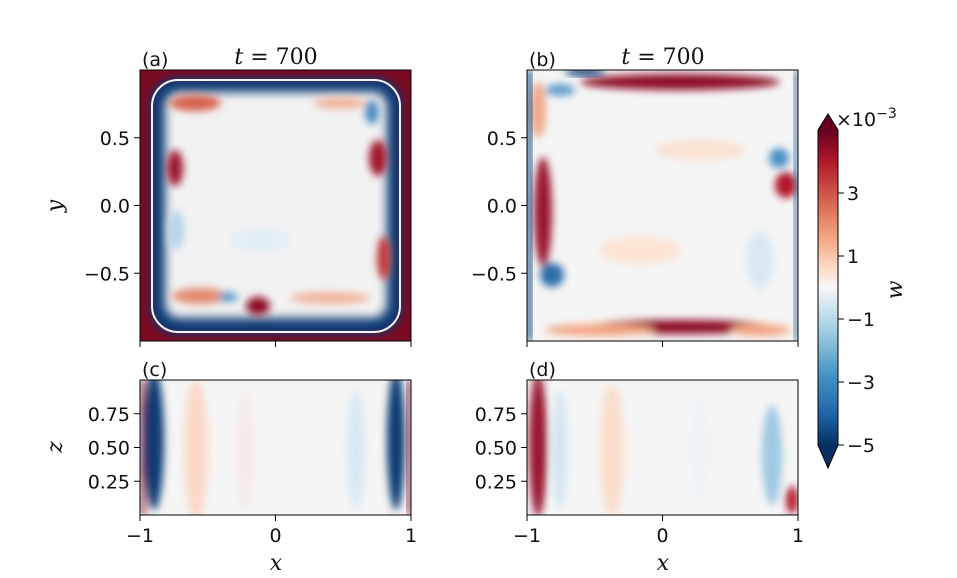  Describe the element at coordinates (238, 57) in the screenshot. I see `panel-a-title-var: t` at that location.